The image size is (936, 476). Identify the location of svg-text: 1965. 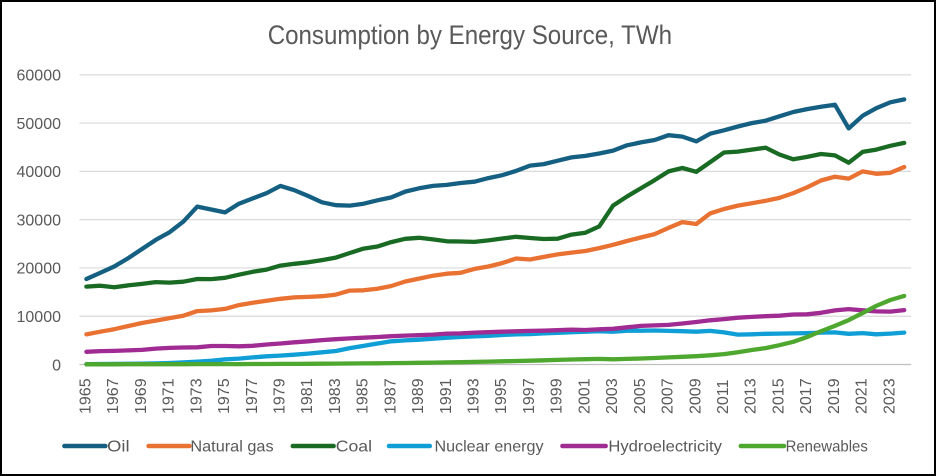
(85, 396).